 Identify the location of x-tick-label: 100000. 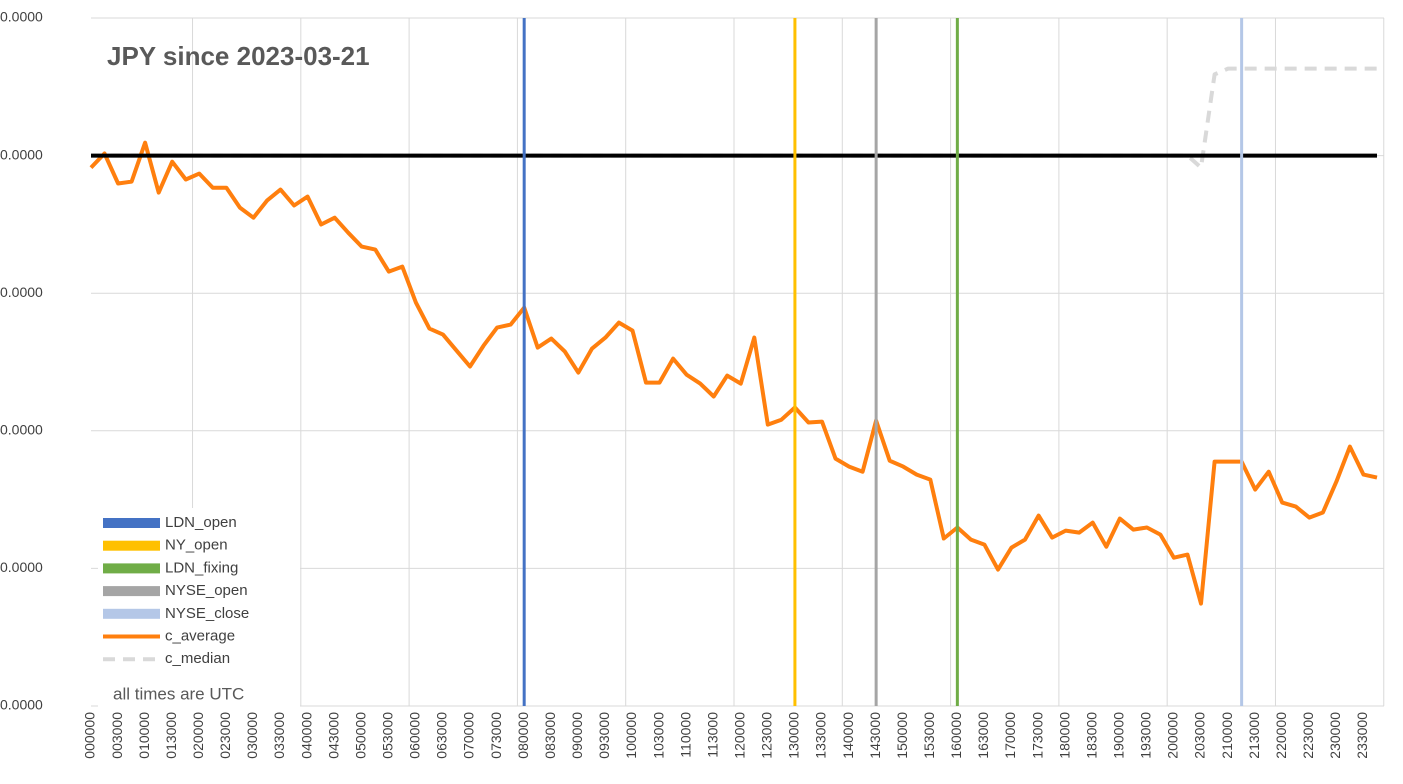
(631, 735).